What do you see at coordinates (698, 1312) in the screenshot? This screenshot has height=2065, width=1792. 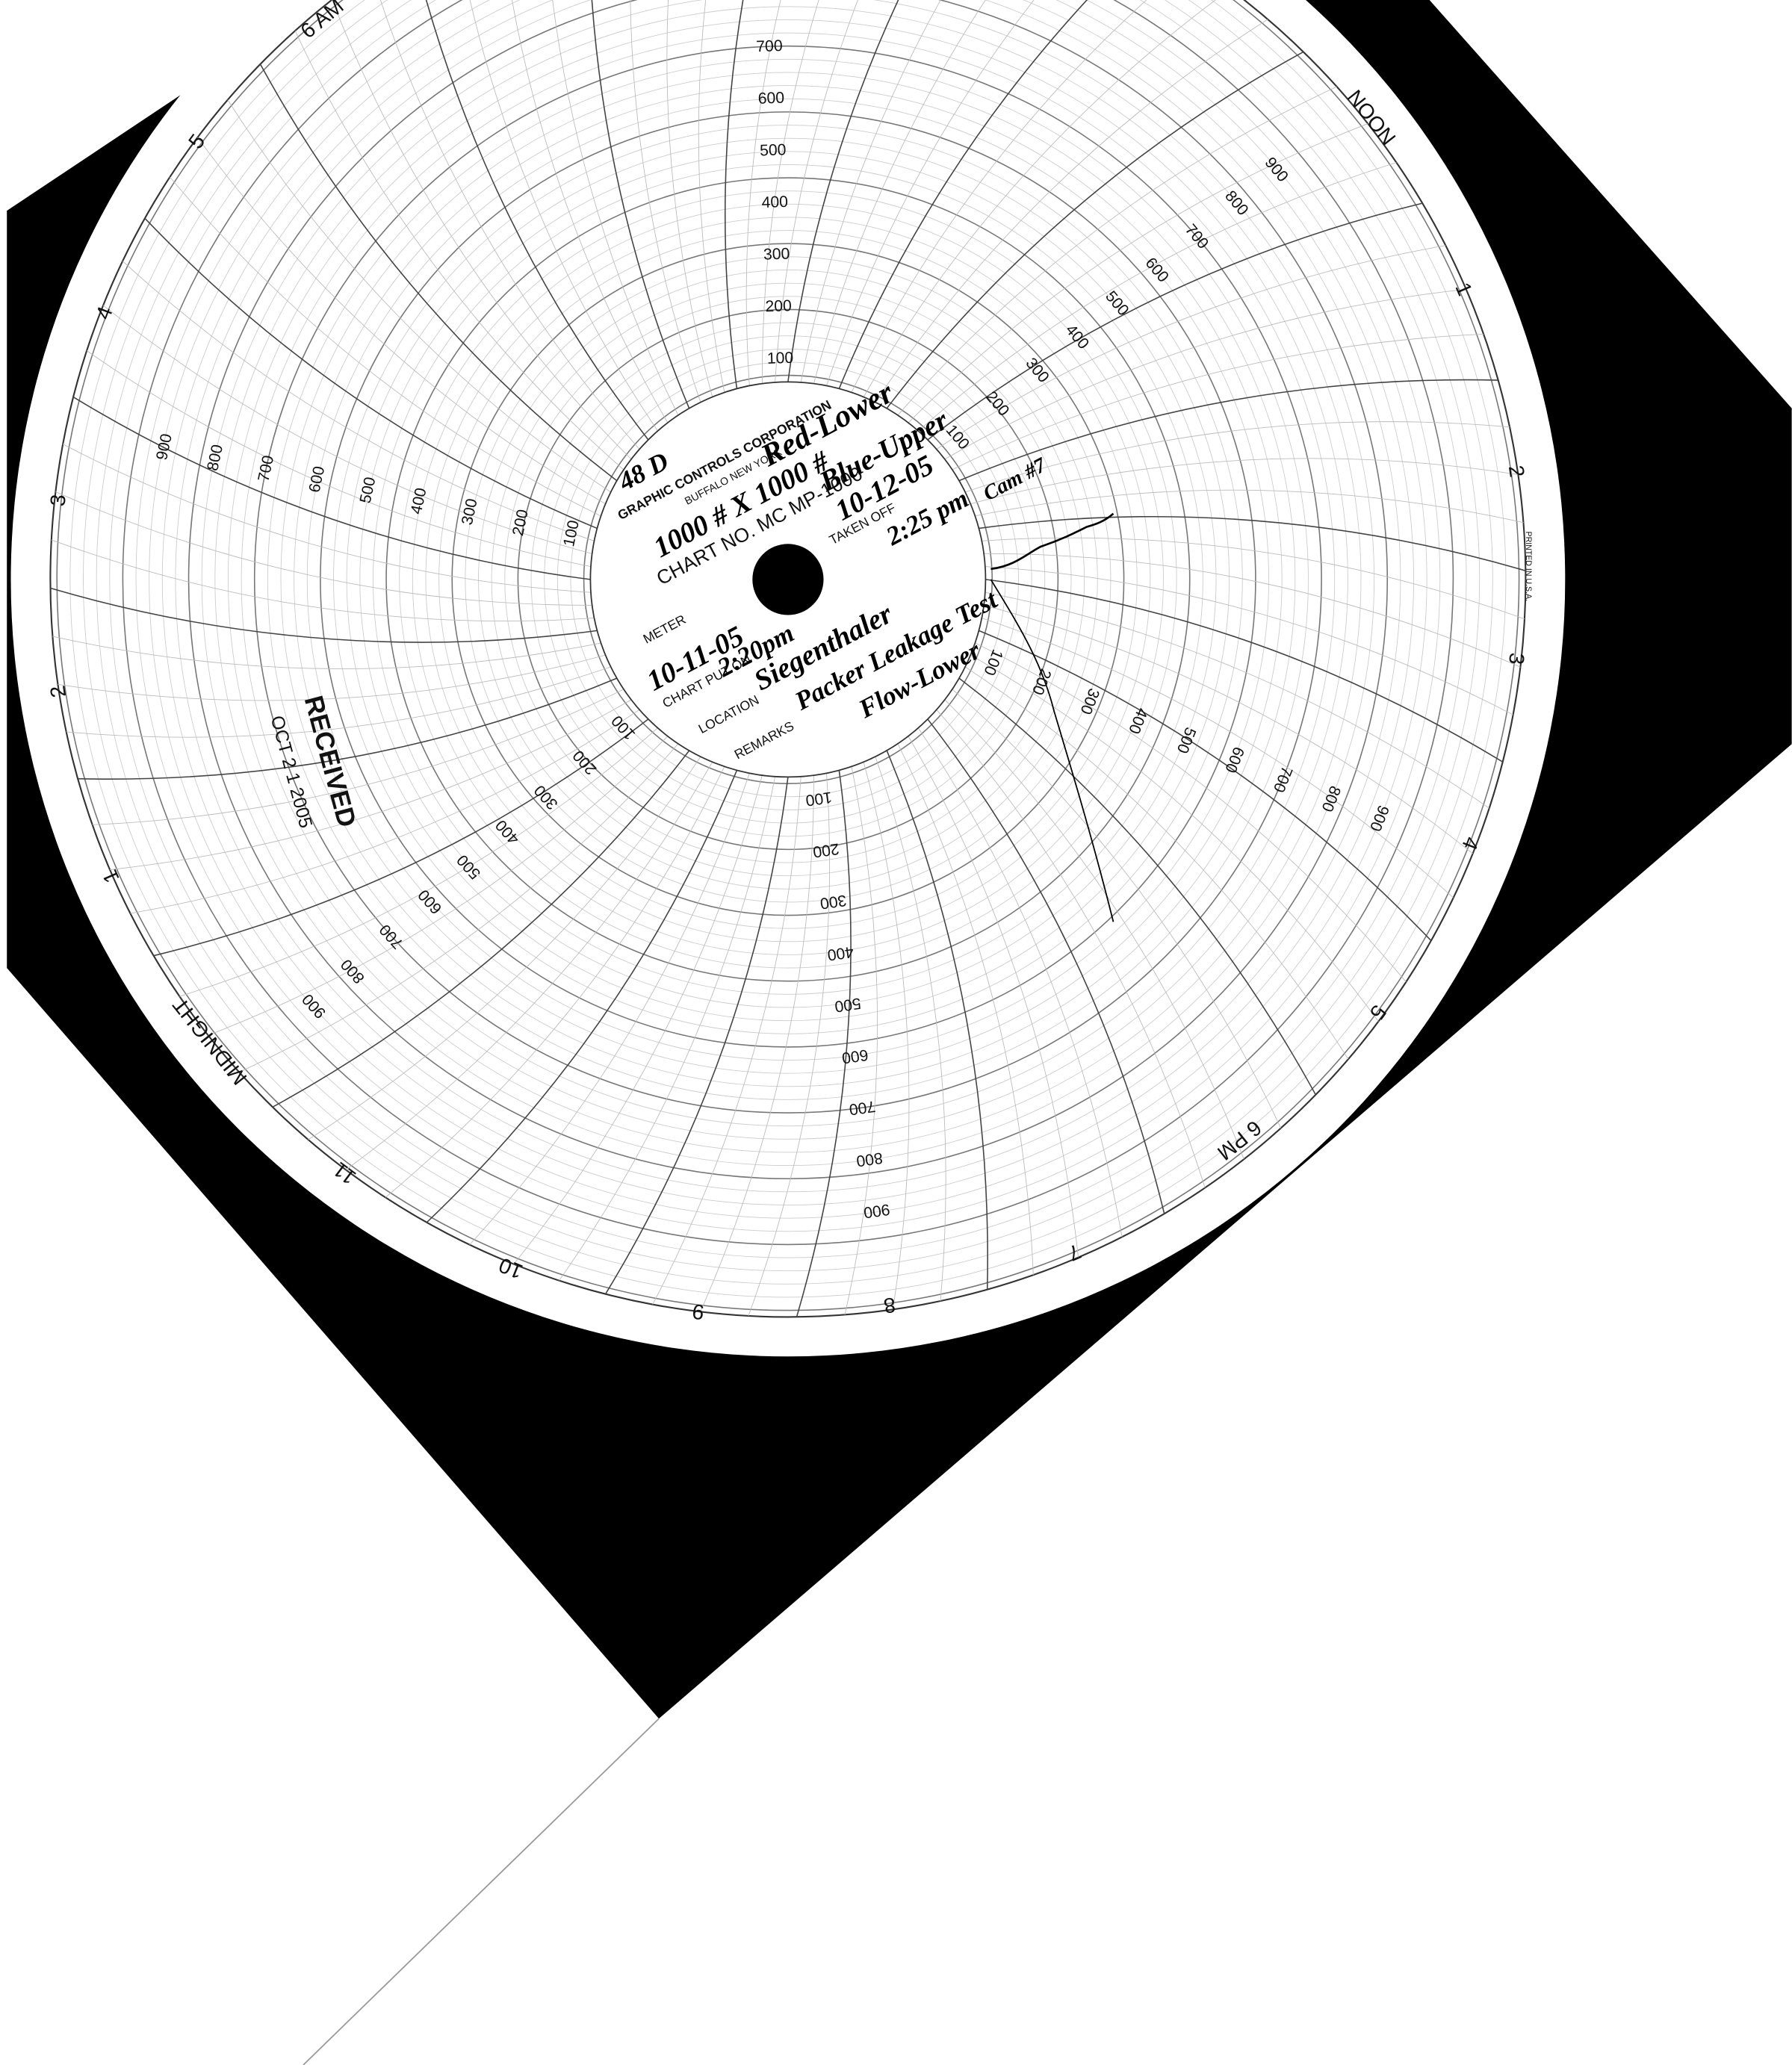 I see `hour-label: 9` at bounding box center [698, 1312].